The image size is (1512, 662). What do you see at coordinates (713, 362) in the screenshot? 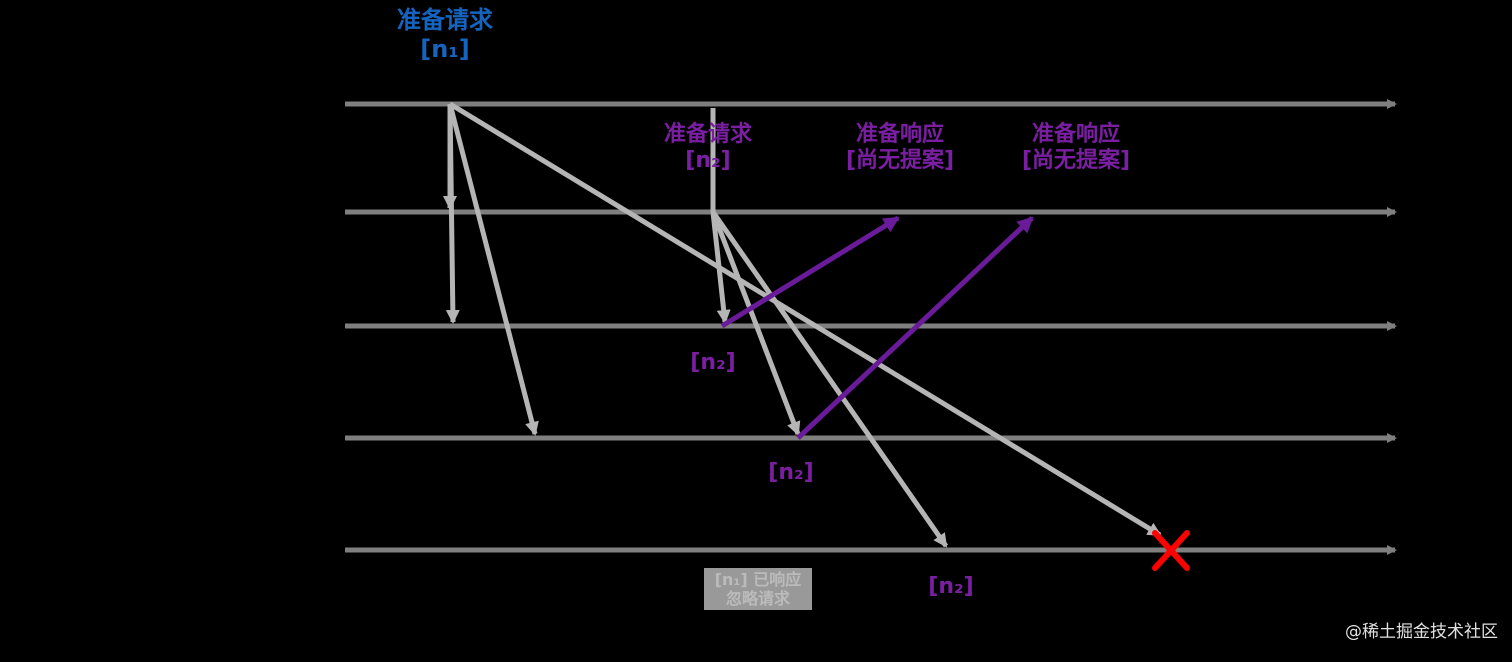
I see `label-recv-t3: [n₂]` at bounding box center [713, 362].